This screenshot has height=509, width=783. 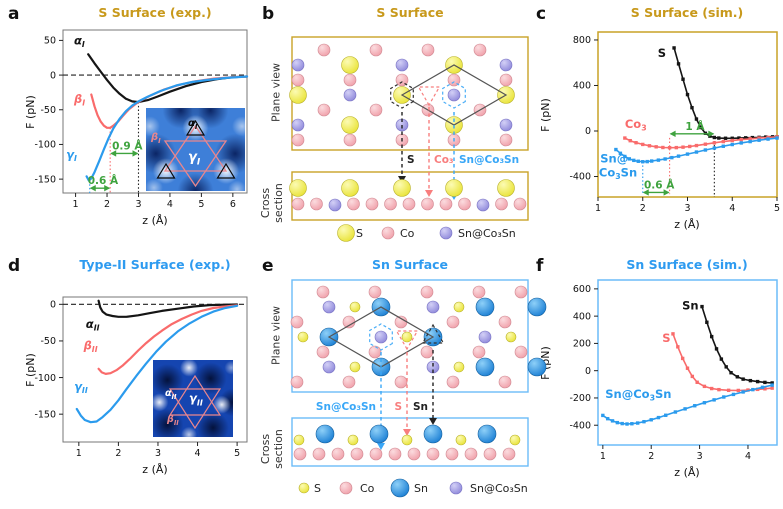 I want to click on x-axis-label: z (Å), so click(x=686, y=472).